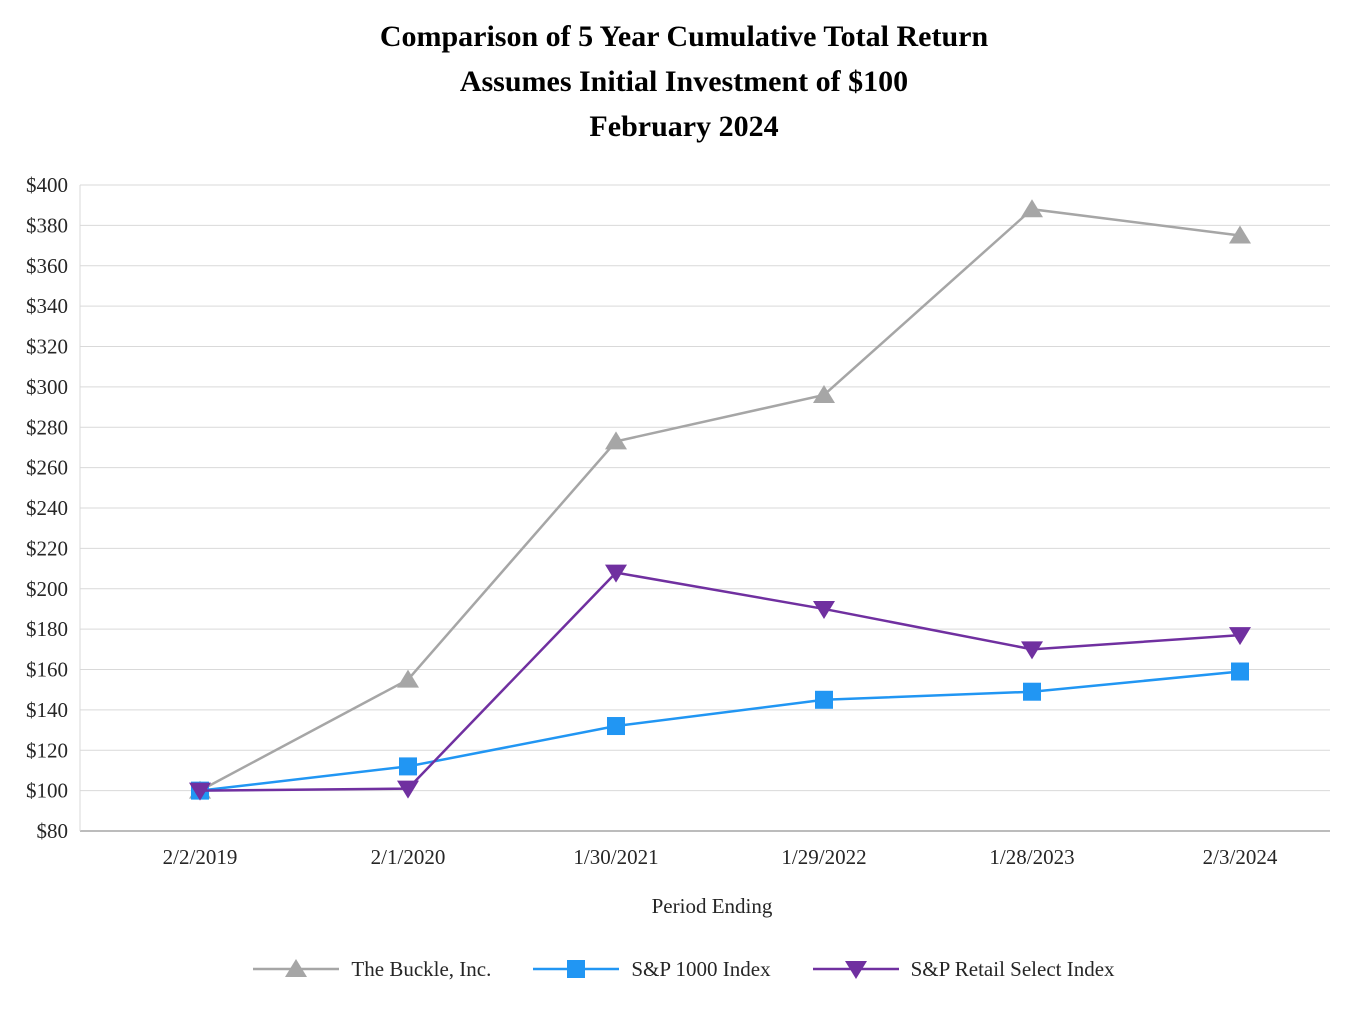 This screenshot has width=1368, height=1020. What do you see at coordinates (47, 266) in the screenshot?
I see `y-tick-label: $360` at bounding box center [47, 266].